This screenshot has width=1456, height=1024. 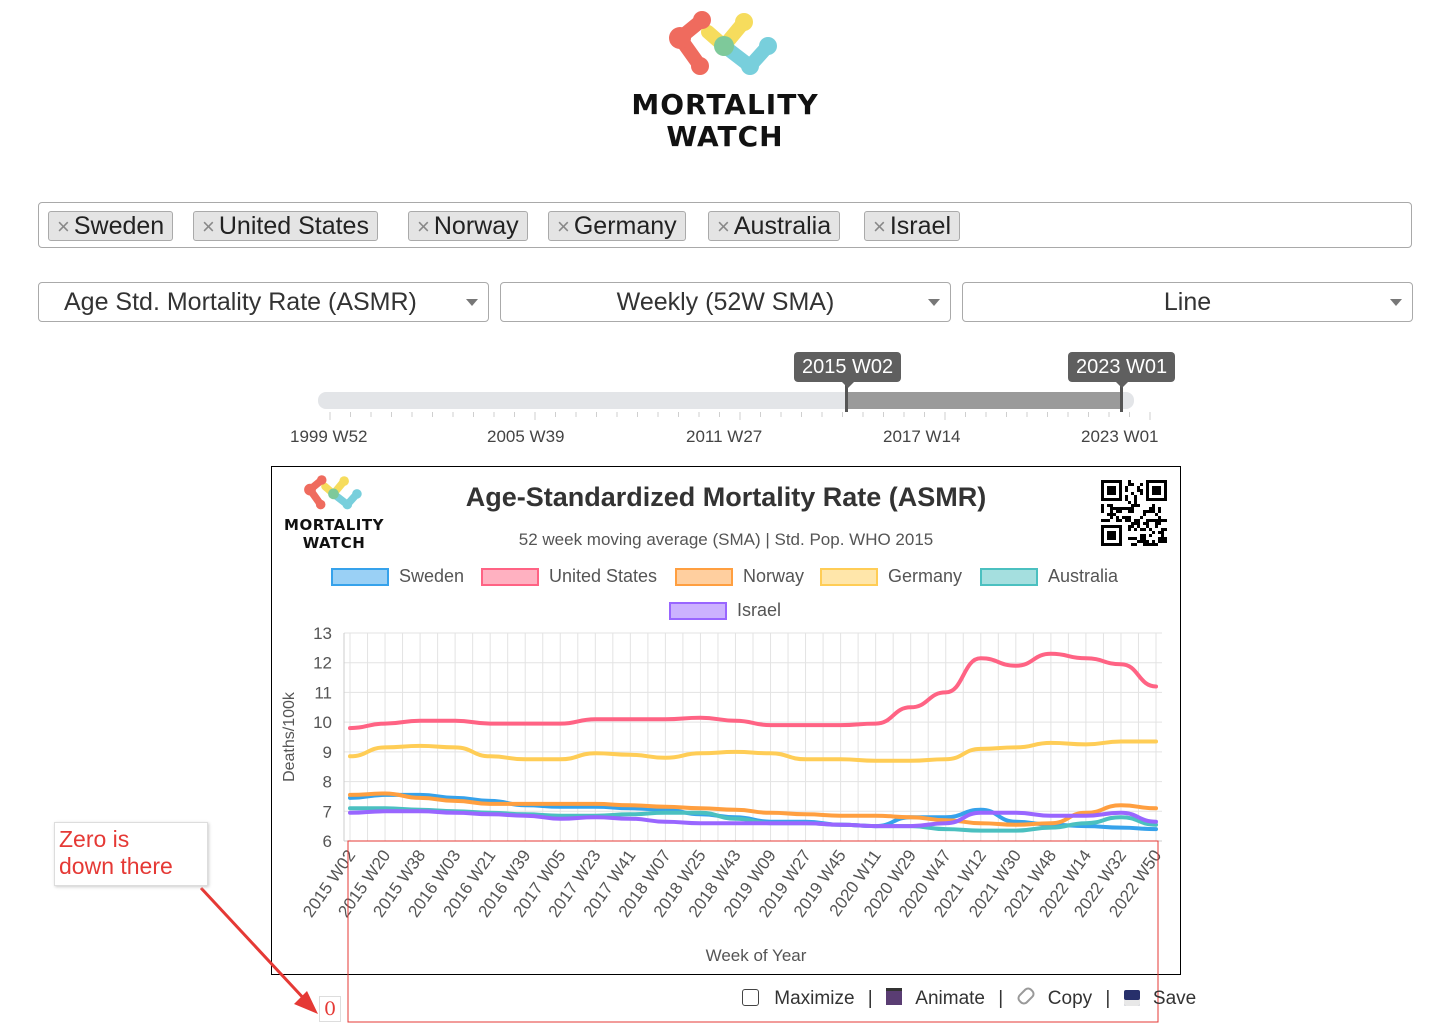 What do you see at coordinates (1134, 513) in the screenshot?
I see `qr-code` at bounding box center [1134, 513].